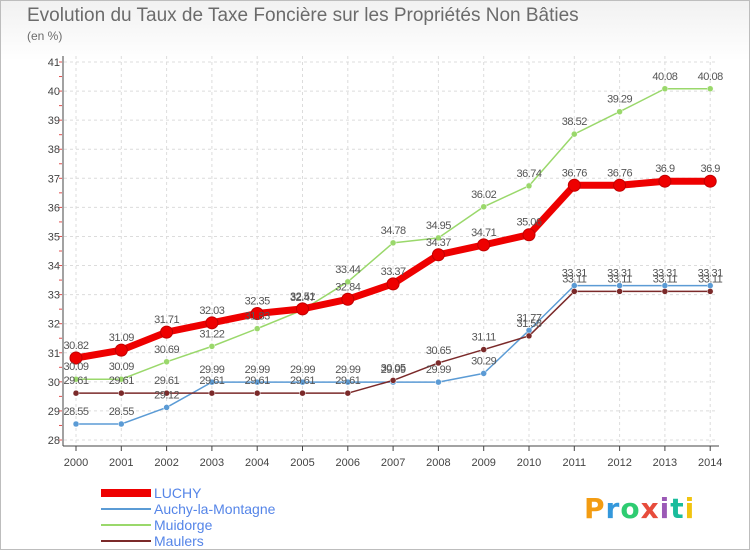  Describe the element at coordinates (650, 508) in the screenshot. I see `logo-letter: x` at that location.